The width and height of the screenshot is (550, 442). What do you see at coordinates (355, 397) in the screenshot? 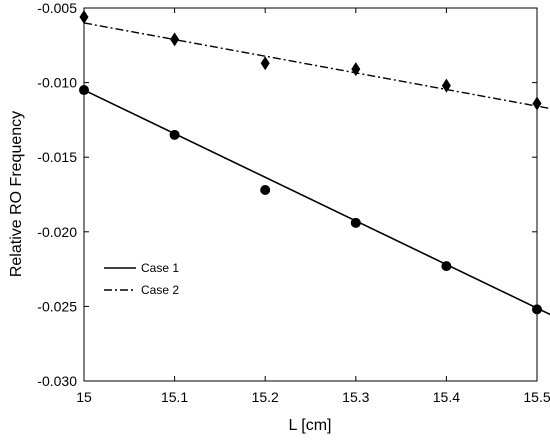
I see `x-tick-label: 15.3` at bounding box center [355, 397].